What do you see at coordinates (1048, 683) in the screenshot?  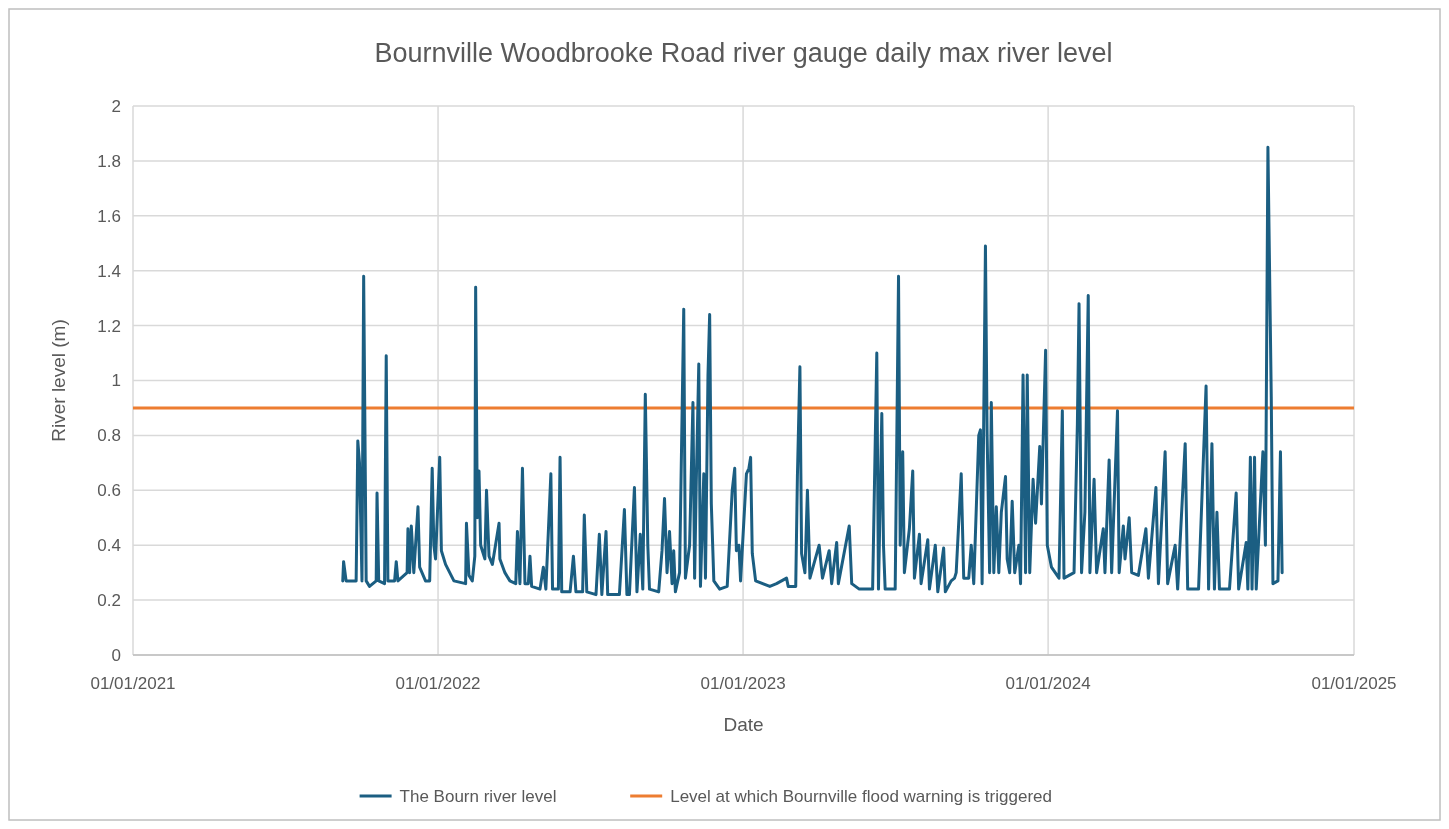 I see `x-tick-label: 01/01/2024` at bounding box center [1048, 683].